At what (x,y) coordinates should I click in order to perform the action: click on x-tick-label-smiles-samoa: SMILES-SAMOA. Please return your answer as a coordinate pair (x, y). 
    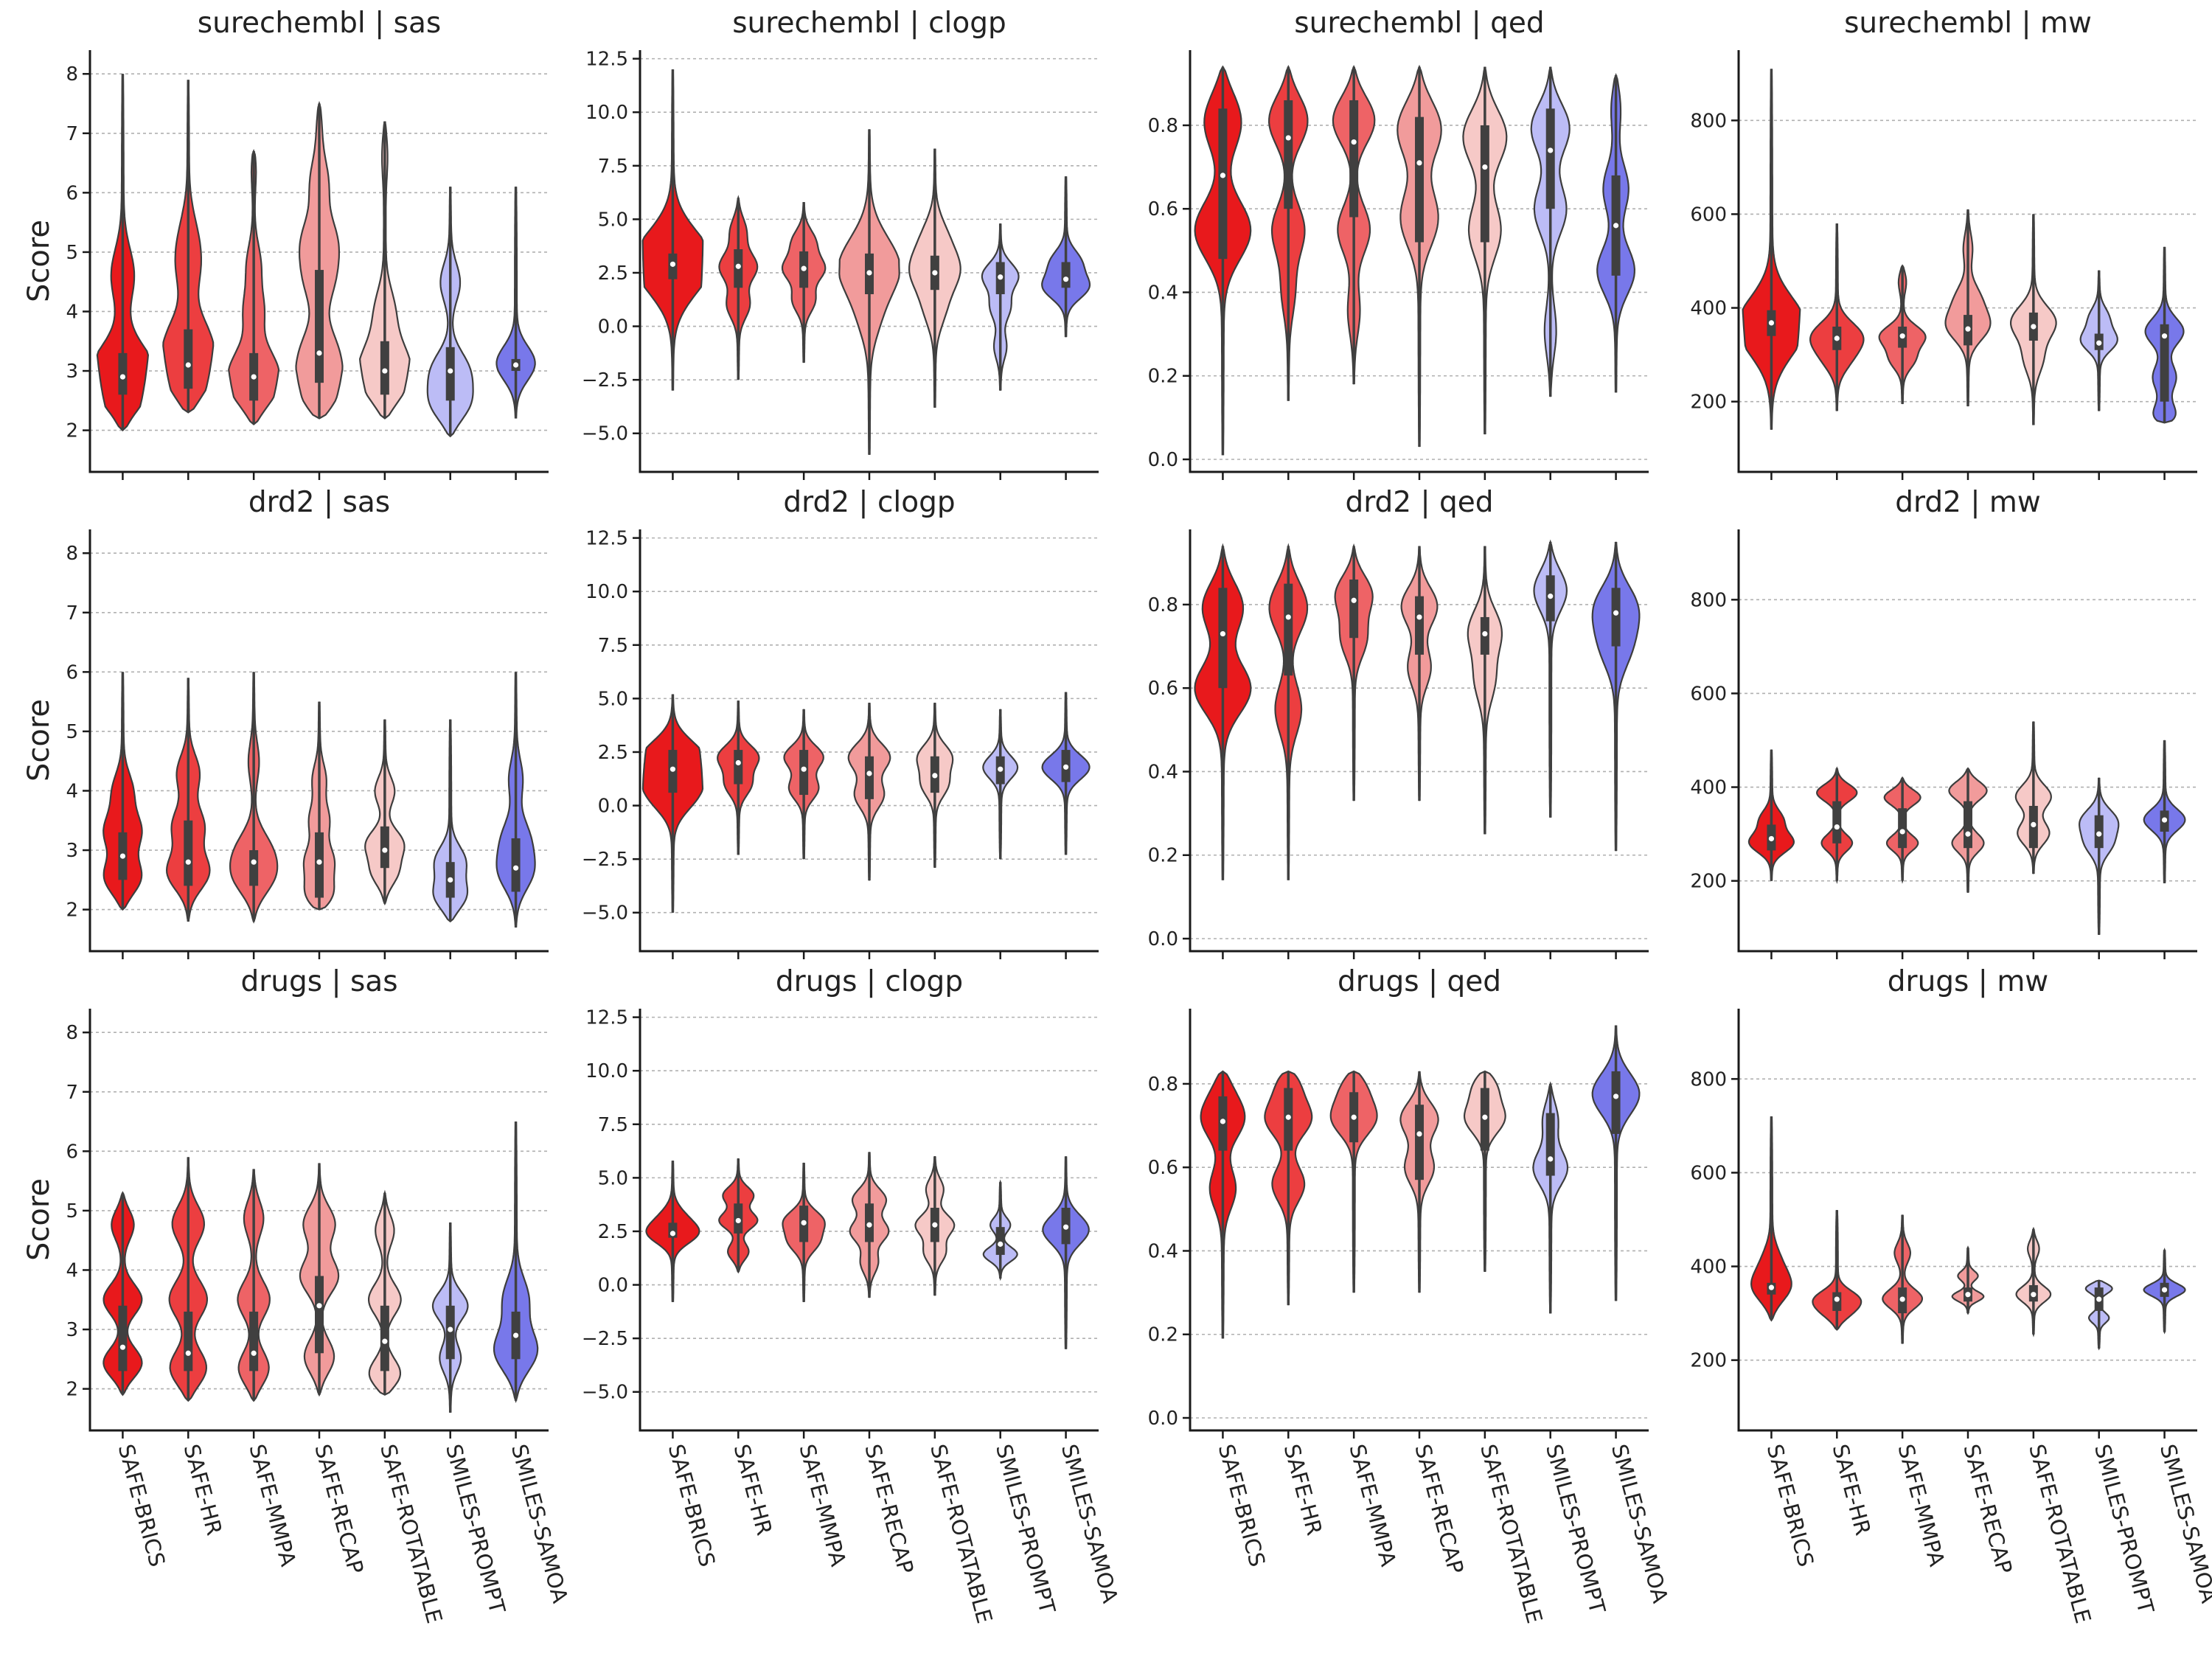
    Looking at the image, I should click on (1090, 1523).